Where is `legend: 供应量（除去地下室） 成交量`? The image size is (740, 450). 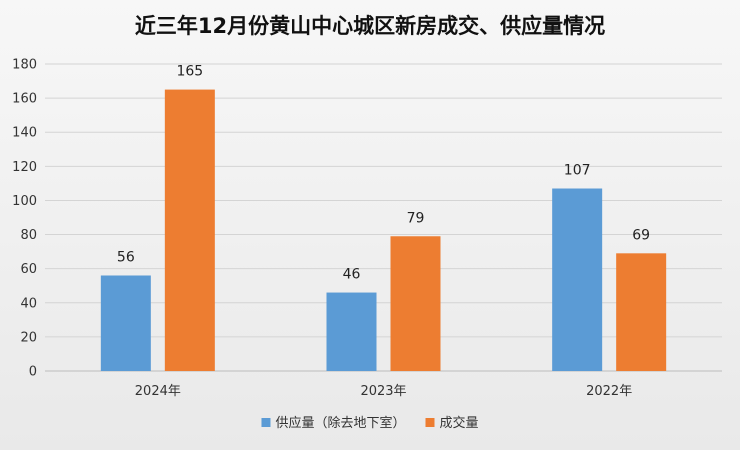 legend: 供应量（除去地下室） 成交量 is located at coordinates (370, 423).